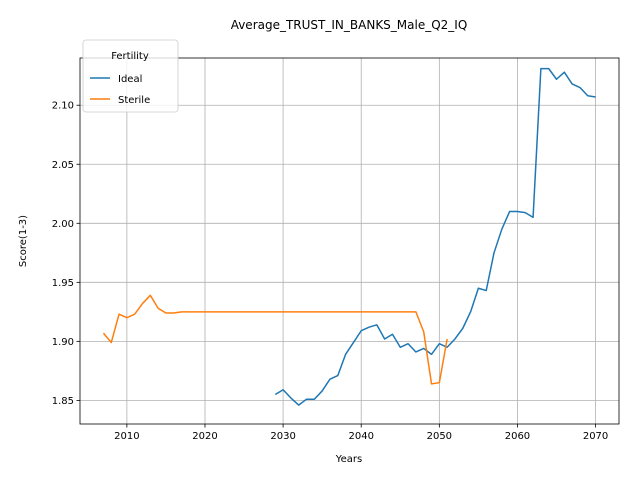  I want to click on y-tick-label: 2.10, so click(63, 106).